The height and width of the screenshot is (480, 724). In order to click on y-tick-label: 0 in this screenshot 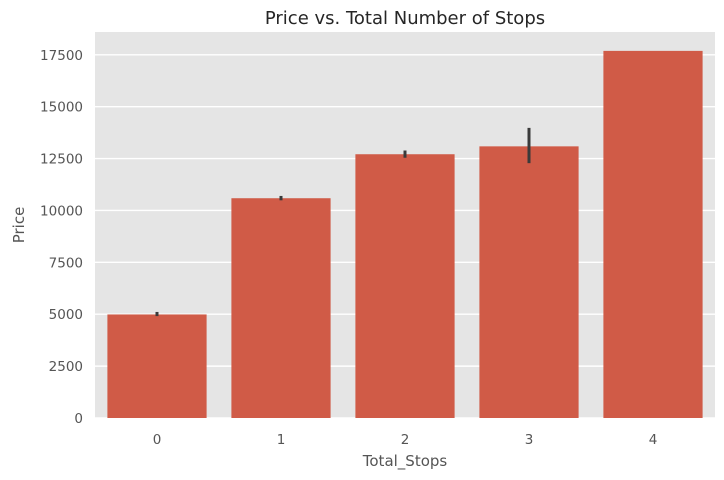, I will do `click(78, 419)`.